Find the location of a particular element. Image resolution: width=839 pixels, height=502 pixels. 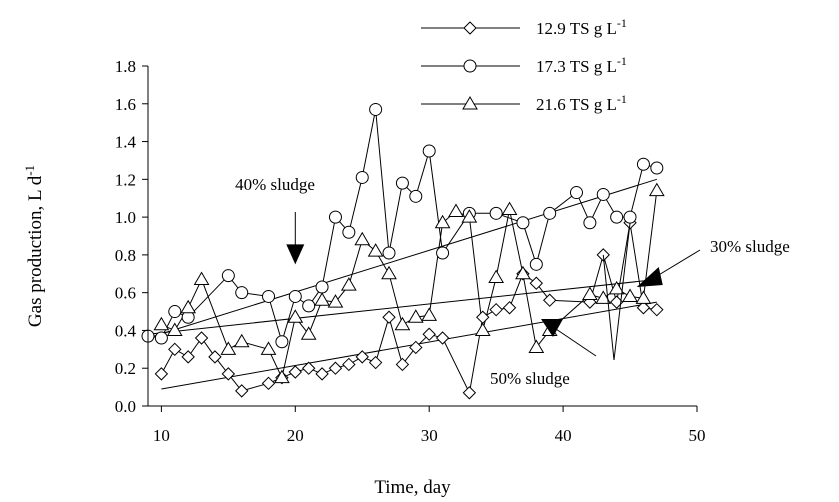

annotation-arrow-shaft is located at coordinates (574, 341).